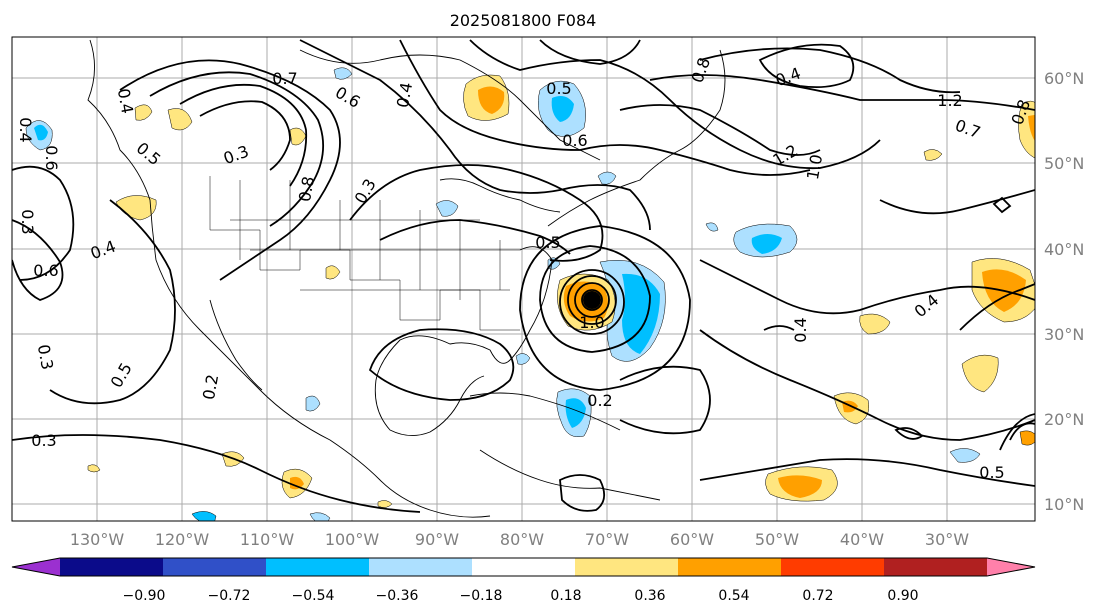  Describe the element at coordinates (641, 313) in the screenshot. I see `blob-neg-hurricane-east-core` at that location.